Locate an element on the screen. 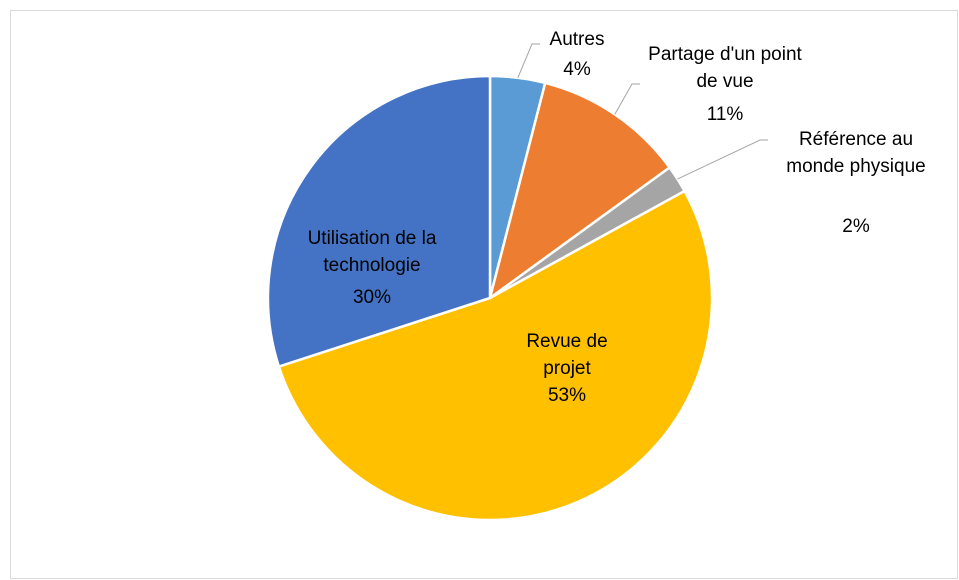 The height and width of the screenshot is (580, 959). slice-value-label: 2% is located at coordinates (856, 226).